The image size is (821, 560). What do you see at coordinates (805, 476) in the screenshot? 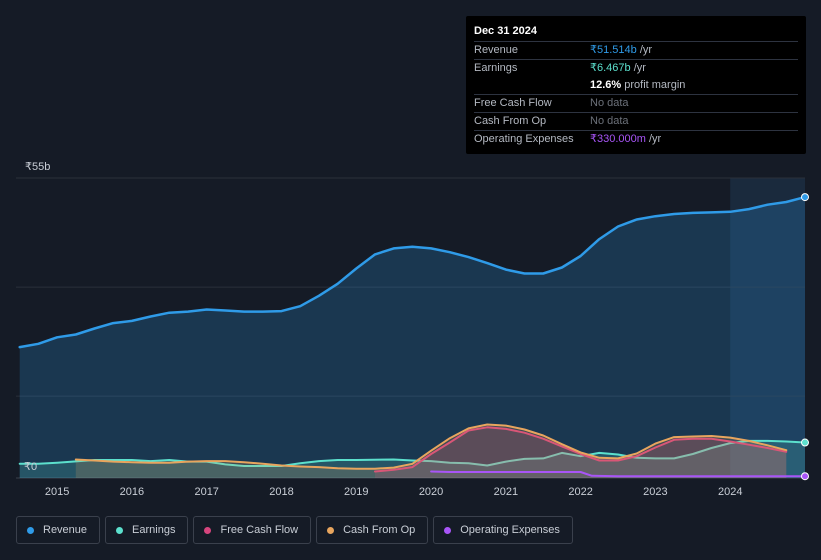
I see `operating-expenses-end-marker` at bounding box center [805, 476].